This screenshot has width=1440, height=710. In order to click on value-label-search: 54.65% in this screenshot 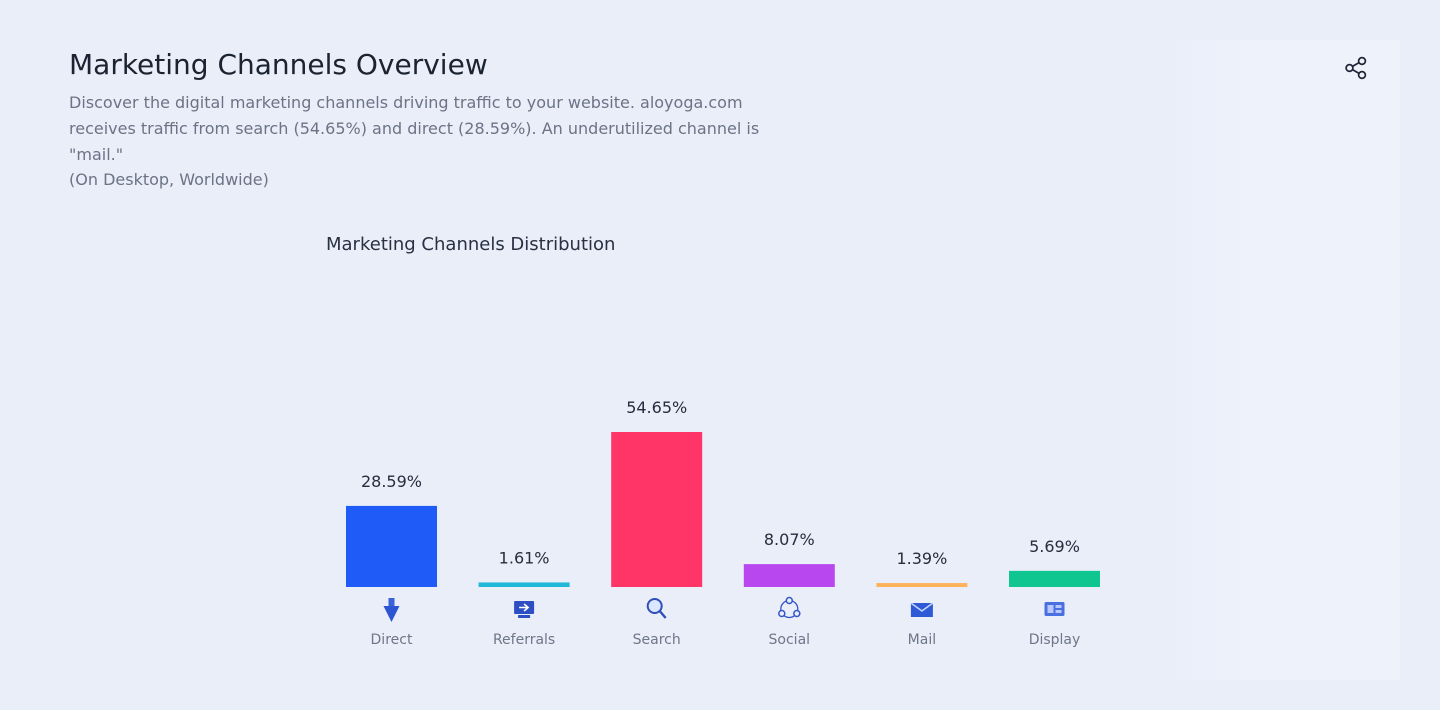, I will do `click(656, 407)`.